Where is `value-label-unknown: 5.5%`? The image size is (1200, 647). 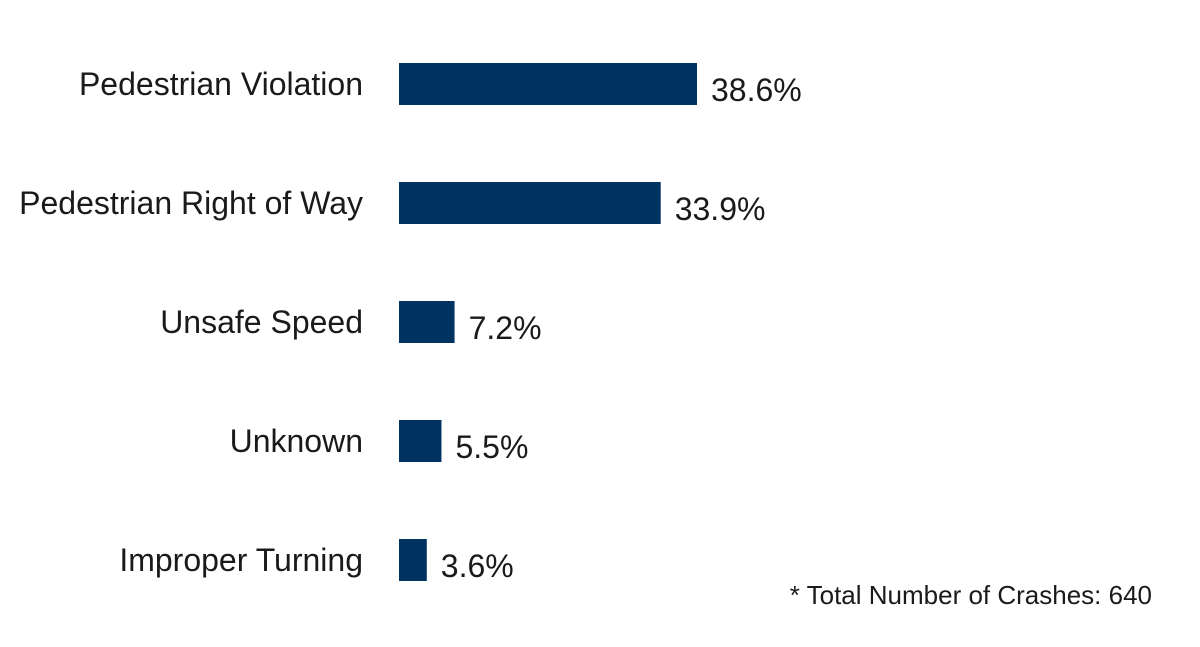
value-label-unknown: 5.5% is located at coordinates (491, 447).